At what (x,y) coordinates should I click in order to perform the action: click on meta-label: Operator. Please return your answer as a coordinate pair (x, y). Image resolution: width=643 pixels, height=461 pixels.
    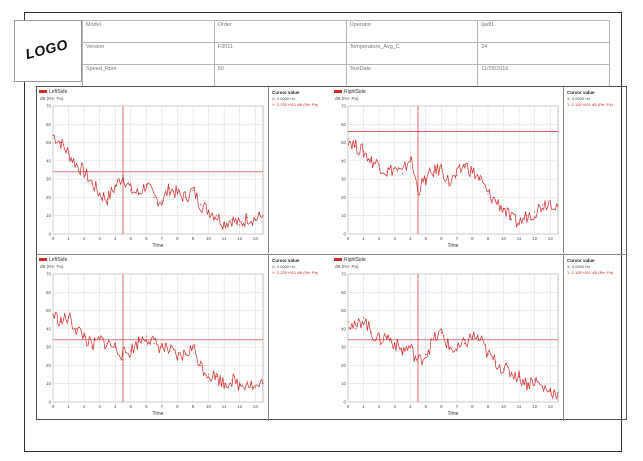
    Looking at the image, I should click on (412, 31).